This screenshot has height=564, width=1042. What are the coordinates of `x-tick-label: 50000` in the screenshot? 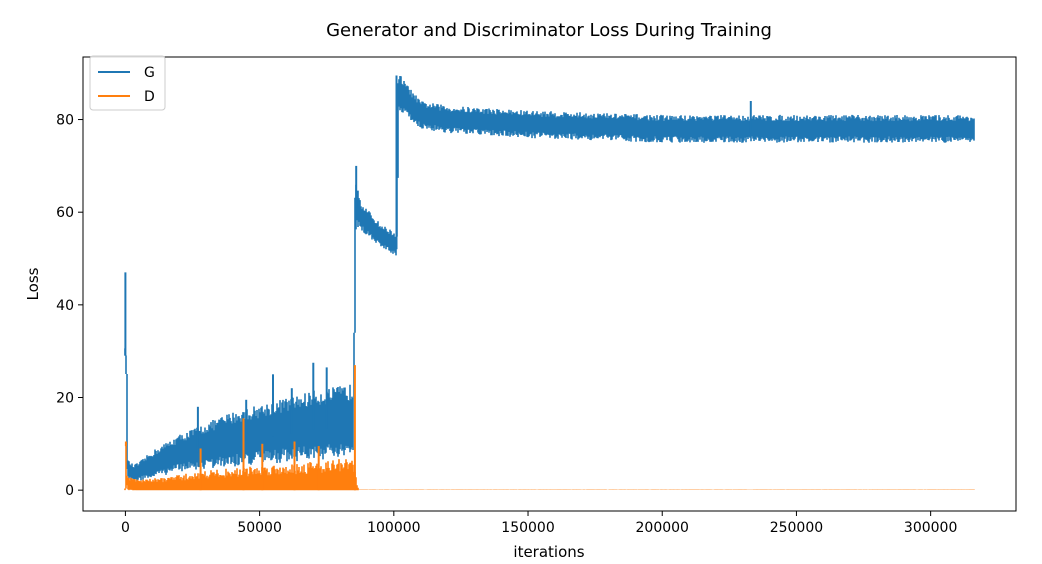 It's located at (259, 528).